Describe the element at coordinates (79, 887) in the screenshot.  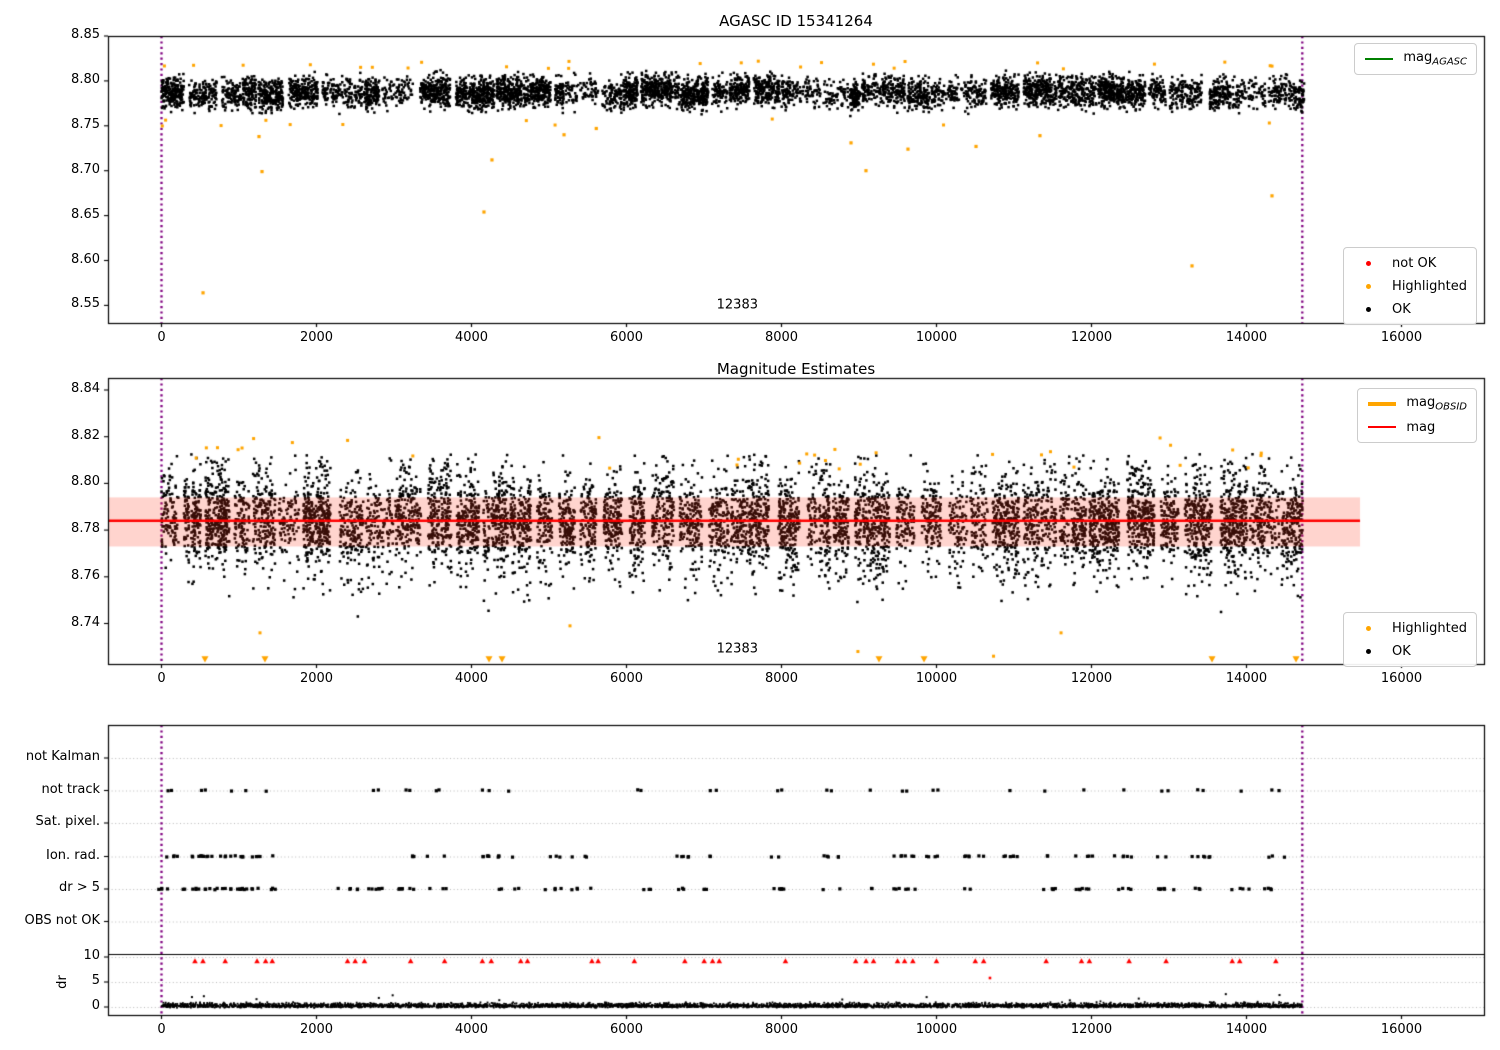
I see `flag-row-label: dr > 5` at that location.